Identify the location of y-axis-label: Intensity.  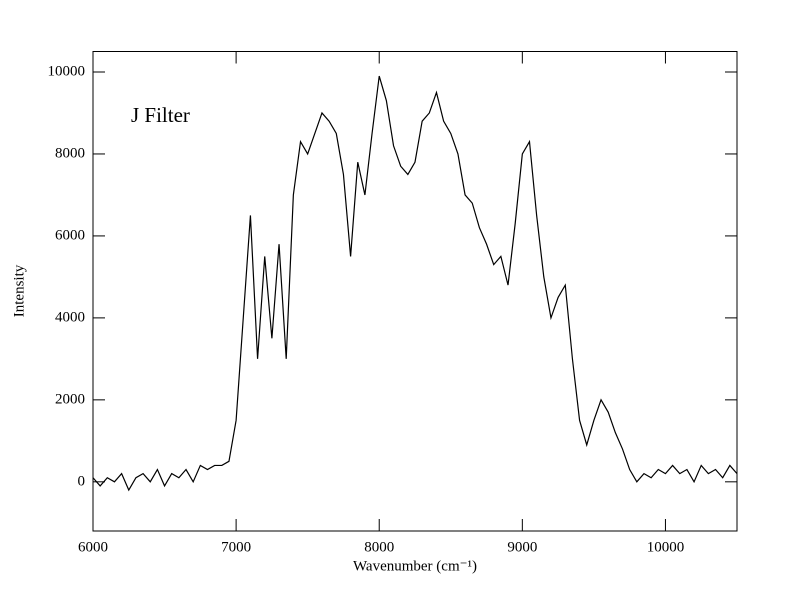
(19, 290).